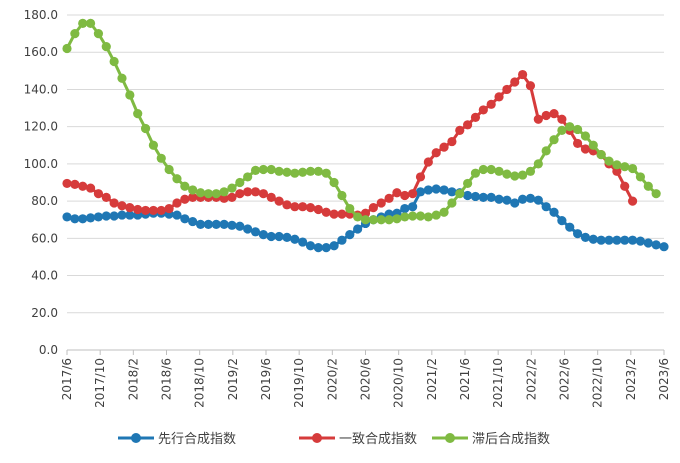 This screenshot has height=463, width=680. What do you see at coordinates (664, 379) in the screenshot?
I see `x-tick-label: 2023/6` at bounding box center [664, 379].